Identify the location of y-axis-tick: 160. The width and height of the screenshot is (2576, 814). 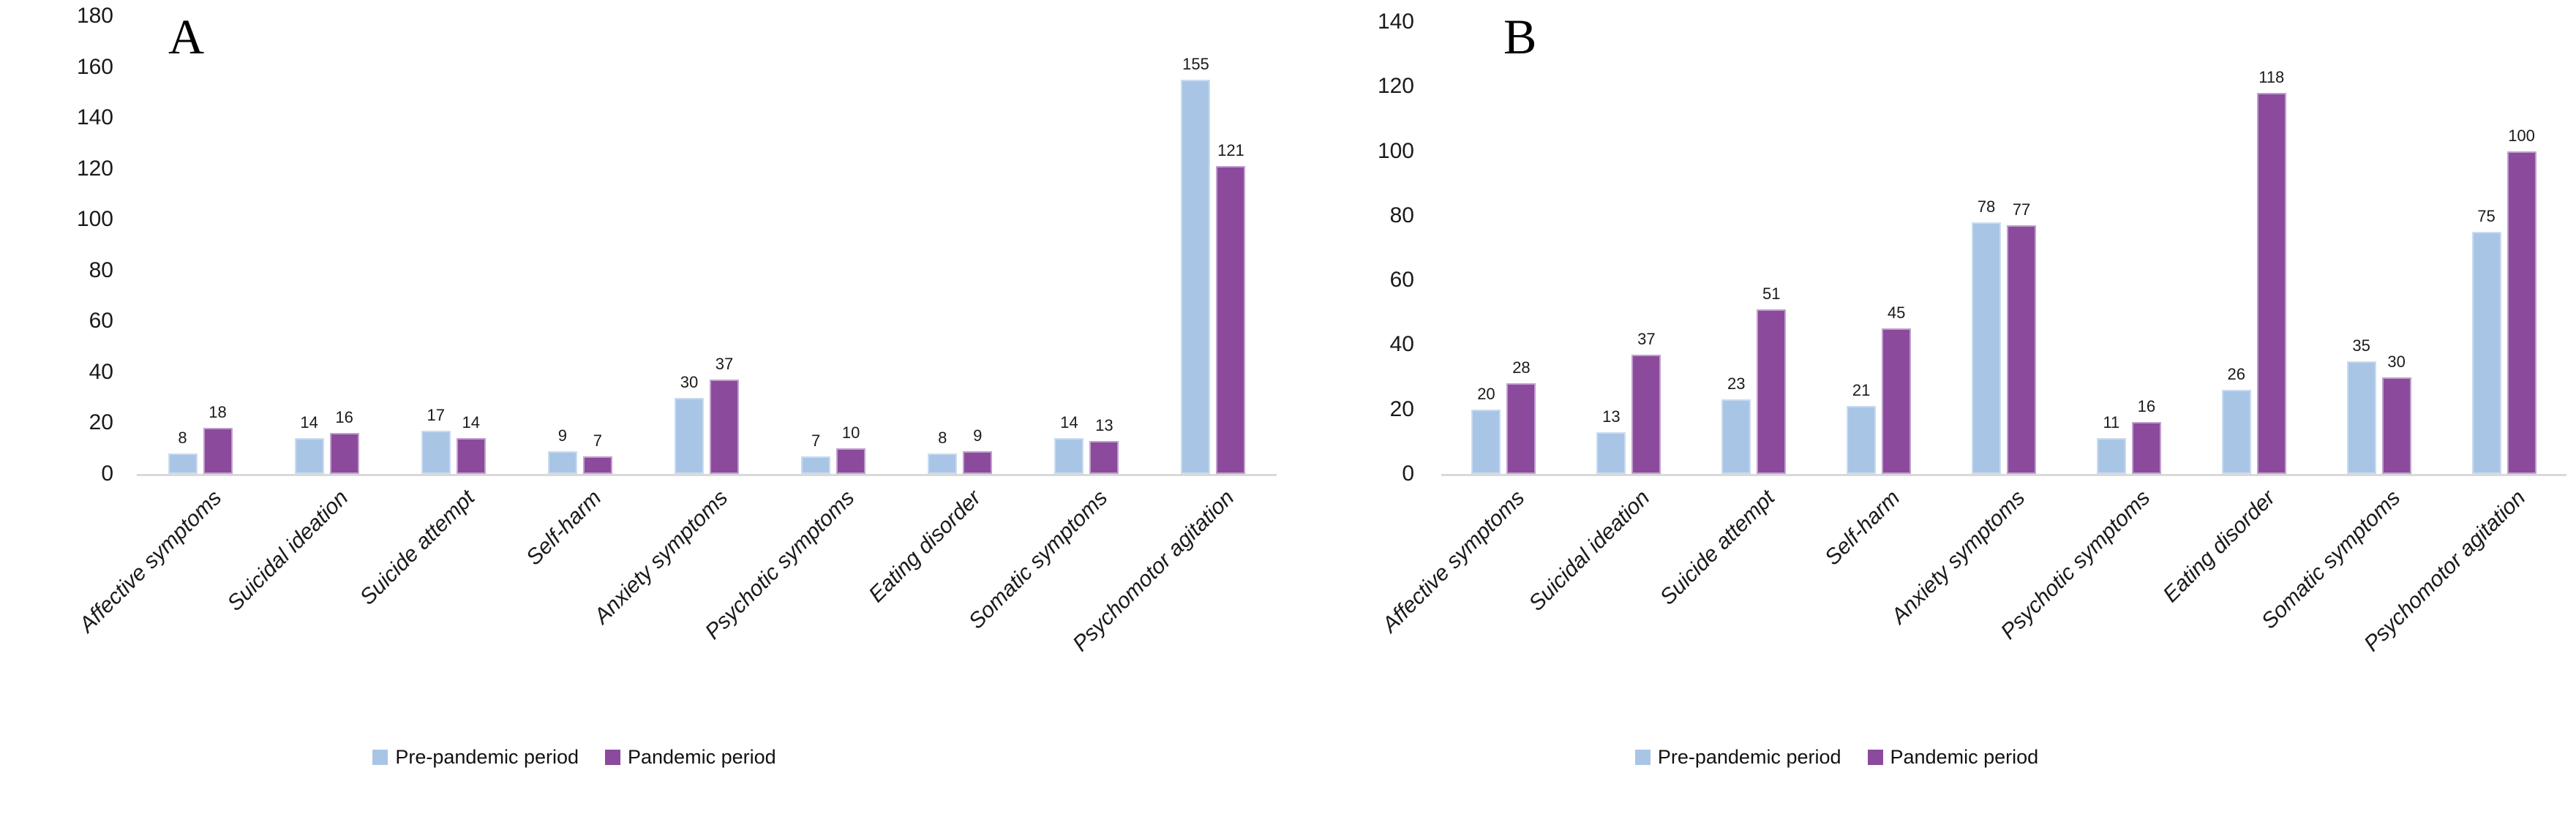
(95, 66).